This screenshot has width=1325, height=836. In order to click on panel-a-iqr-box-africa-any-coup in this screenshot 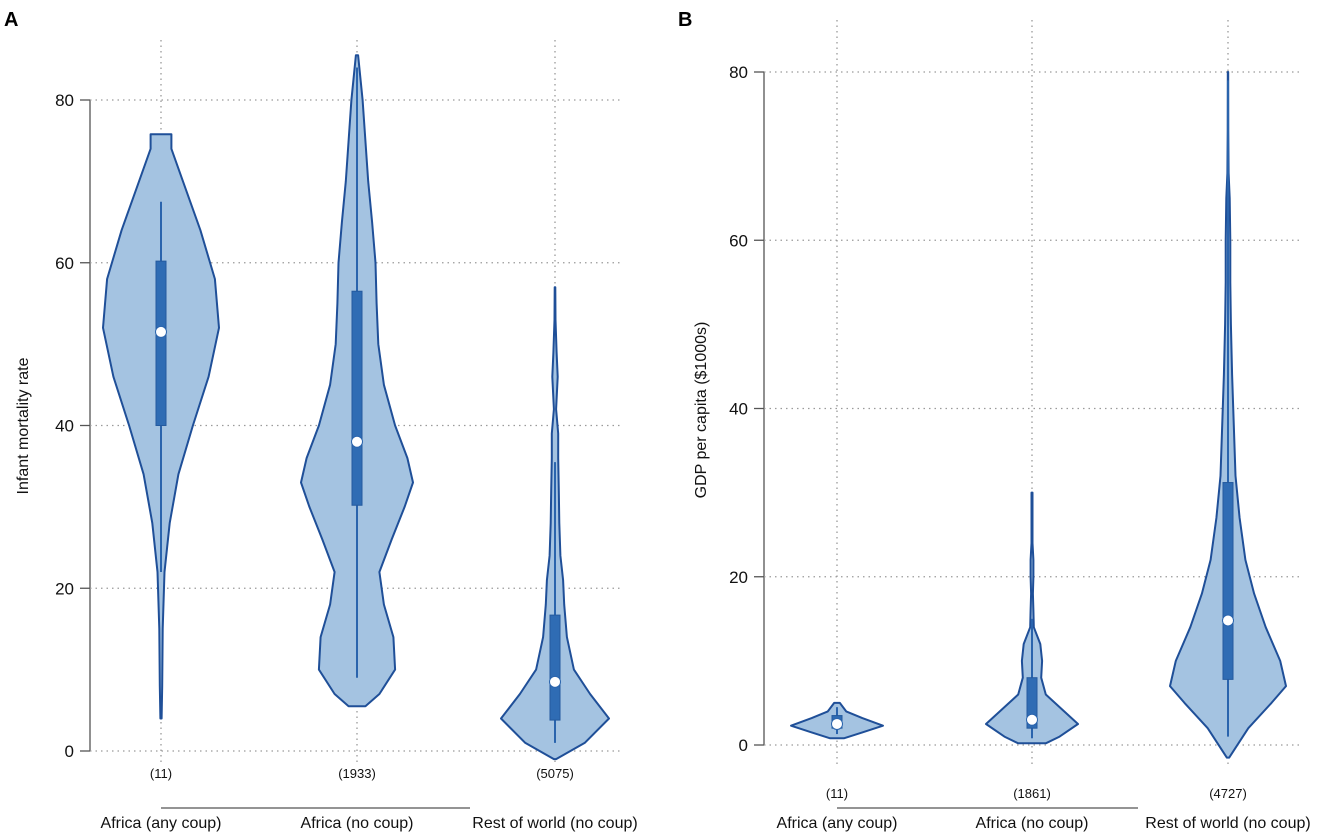, I will do `click(161, 343)`.